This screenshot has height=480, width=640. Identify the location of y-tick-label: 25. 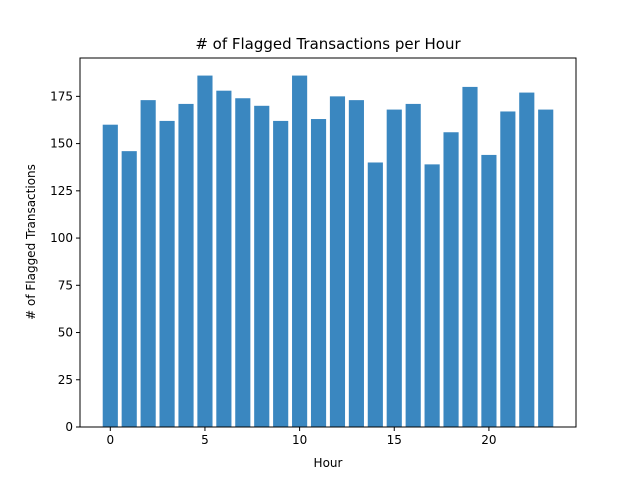
(65, 380).